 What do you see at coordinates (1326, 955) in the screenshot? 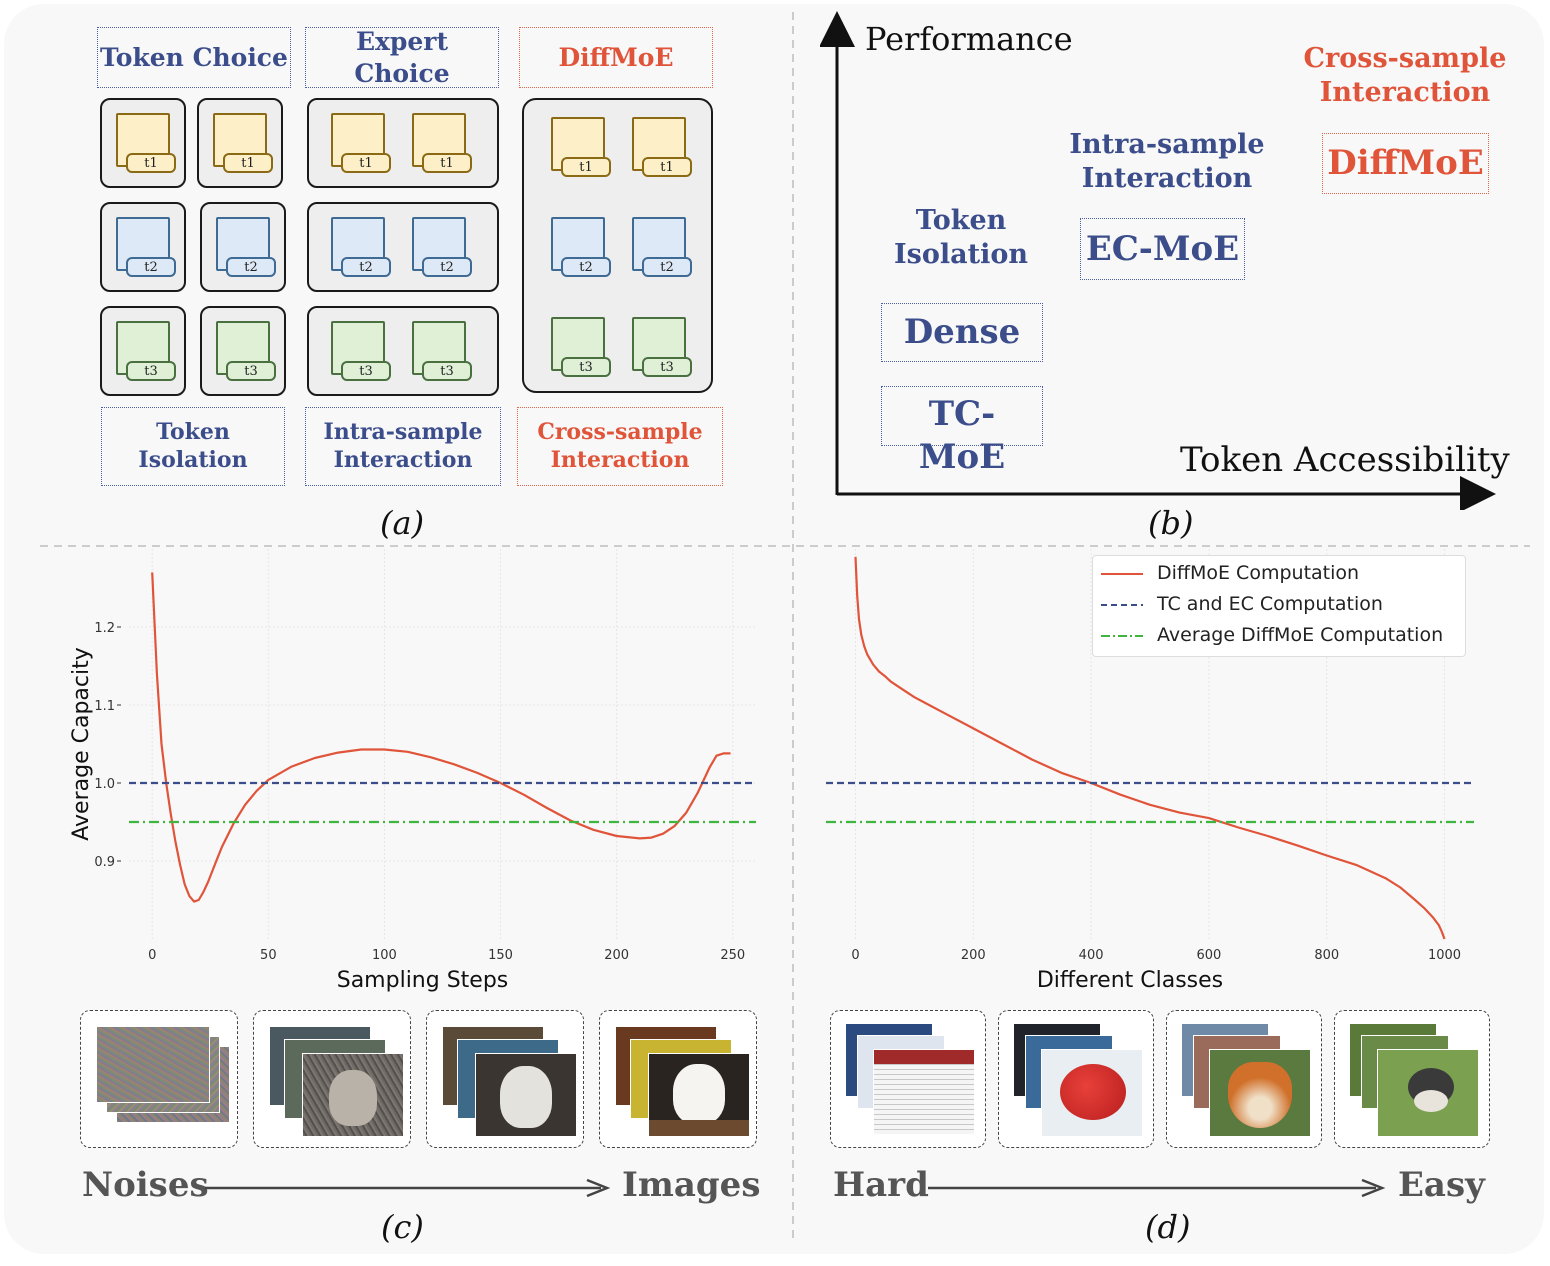
I see `x-tick-label: 800` at bounding box center [1326, 955].